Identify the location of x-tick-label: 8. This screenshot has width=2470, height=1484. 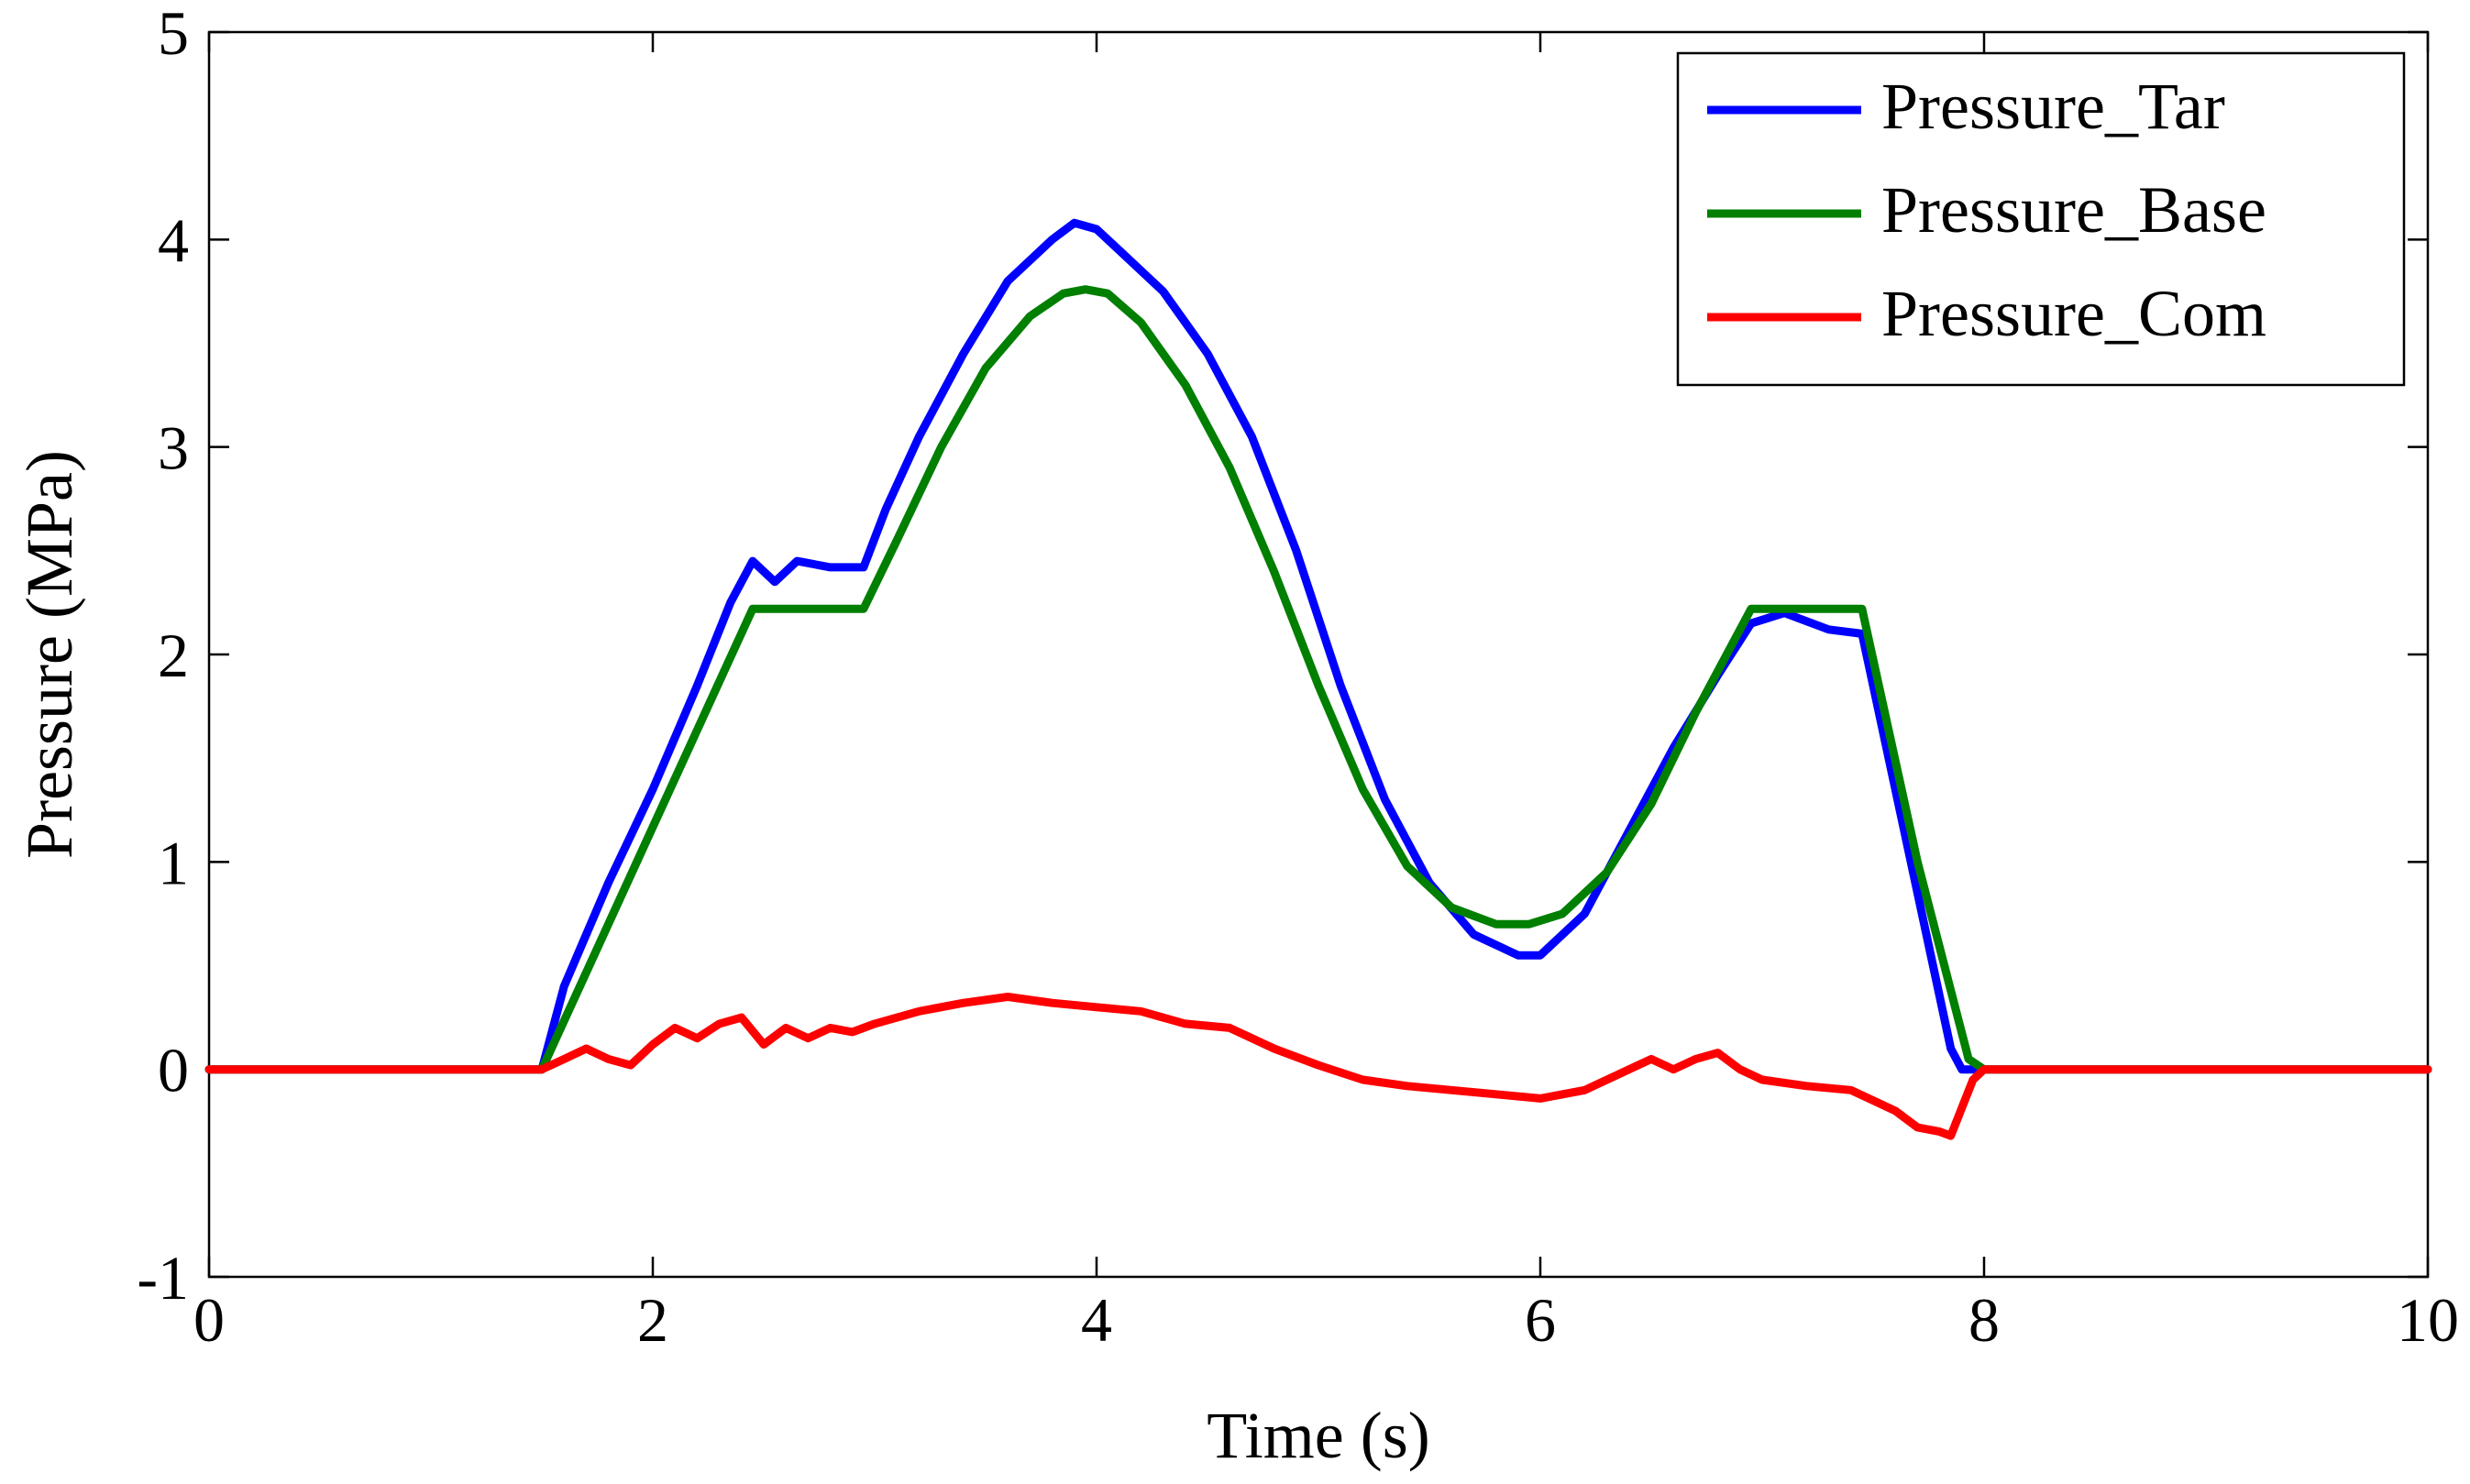
(1984, 1320).